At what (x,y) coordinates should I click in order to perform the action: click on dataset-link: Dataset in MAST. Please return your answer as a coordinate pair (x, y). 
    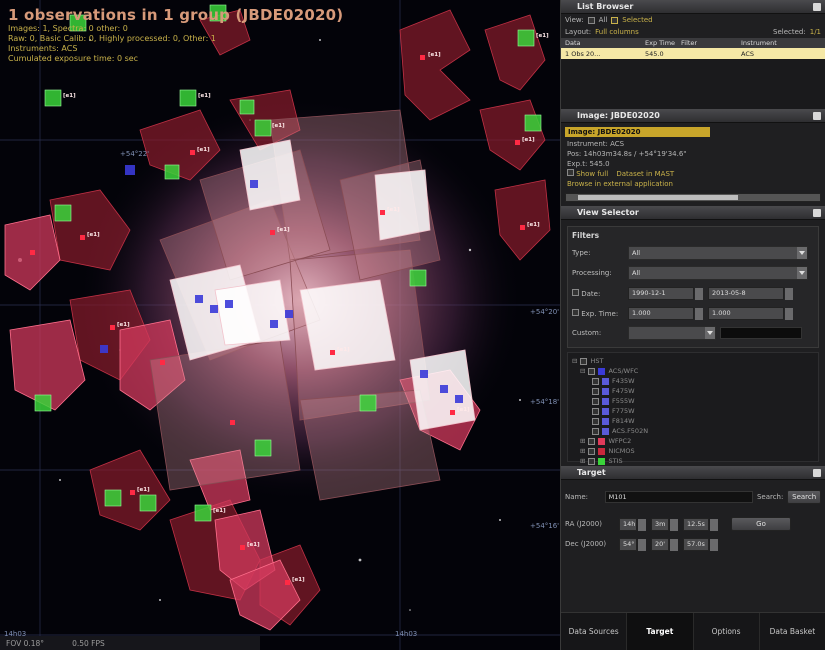
    Looking at the image, I should click on (645, 174).